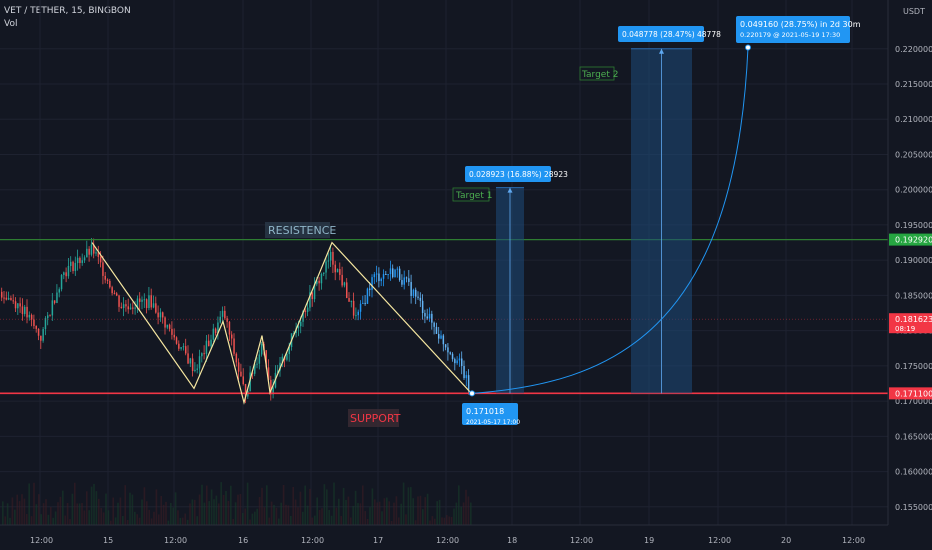 The image size is (932, 550). What do you see at coordinates (913, 401) in the screenshot?
I see `price-tick-label: 0.170000` at bounding box center [913, 401].